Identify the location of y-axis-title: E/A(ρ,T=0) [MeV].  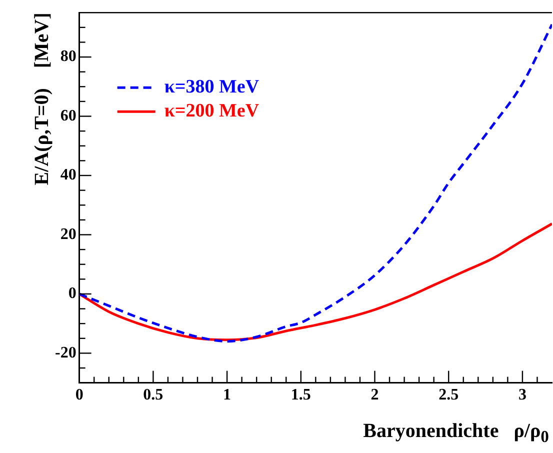
(42, 99).